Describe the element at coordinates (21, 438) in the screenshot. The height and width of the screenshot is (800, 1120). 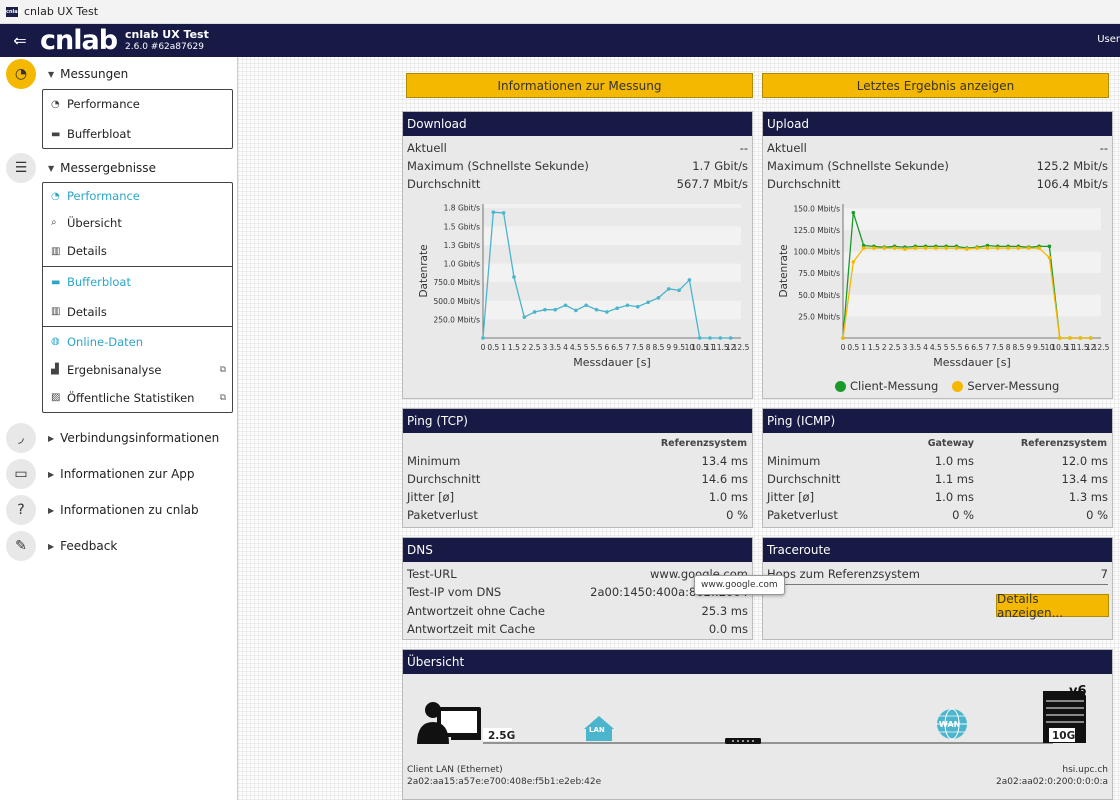
I see `rss-icon: ◞` at that location.